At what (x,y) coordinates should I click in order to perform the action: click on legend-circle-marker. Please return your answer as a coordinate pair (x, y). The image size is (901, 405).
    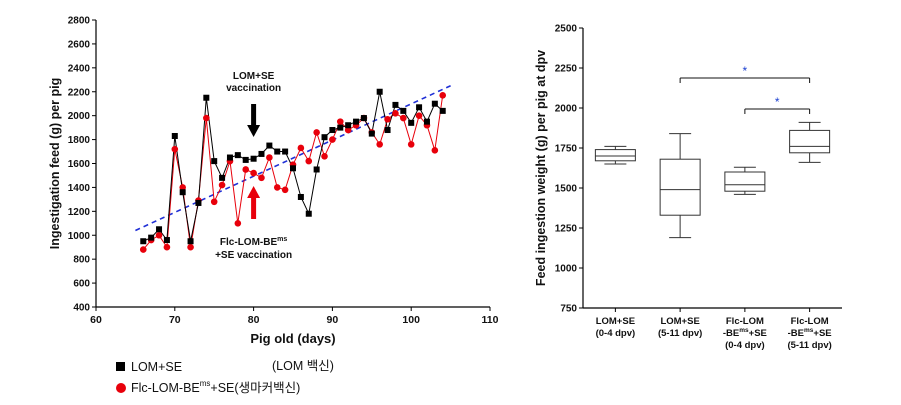
    Looking at the image, I should click on (121, 387).